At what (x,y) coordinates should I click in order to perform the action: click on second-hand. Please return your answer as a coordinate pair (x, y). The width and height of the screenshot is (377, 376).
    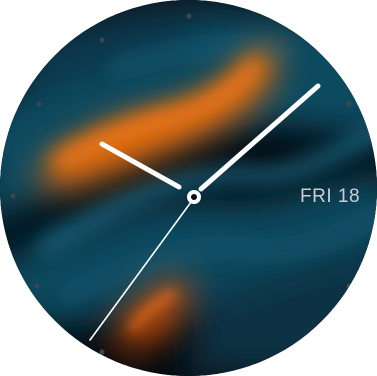
    Looking at the image, I should click on (142, 269).